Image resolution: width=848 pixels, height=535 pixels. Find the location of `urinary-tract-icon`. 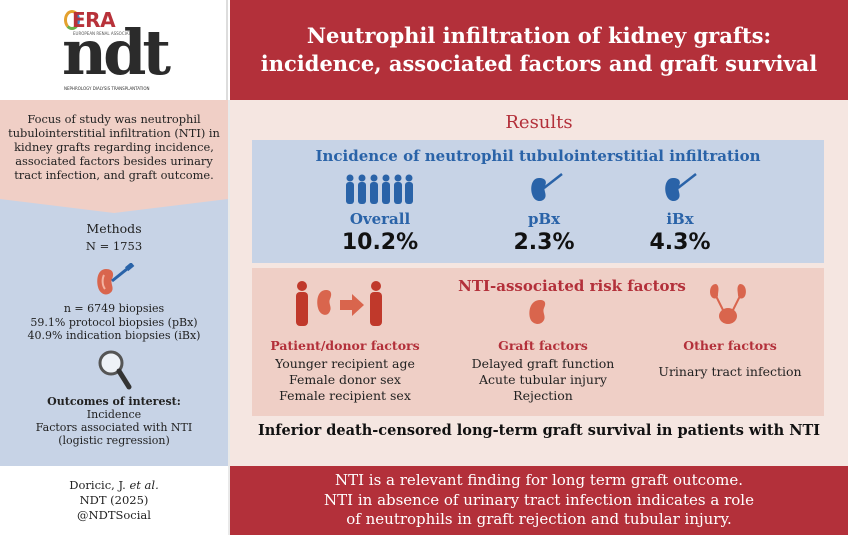

urinary-tract-icon is located at coordinates (728, 304).